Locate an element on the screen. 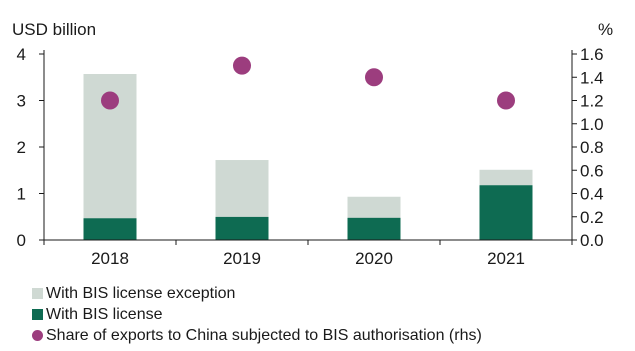 The width and height of the screenshot is (635, 351). right-tick-label: 0.2 is located at coordinates (592, 217).